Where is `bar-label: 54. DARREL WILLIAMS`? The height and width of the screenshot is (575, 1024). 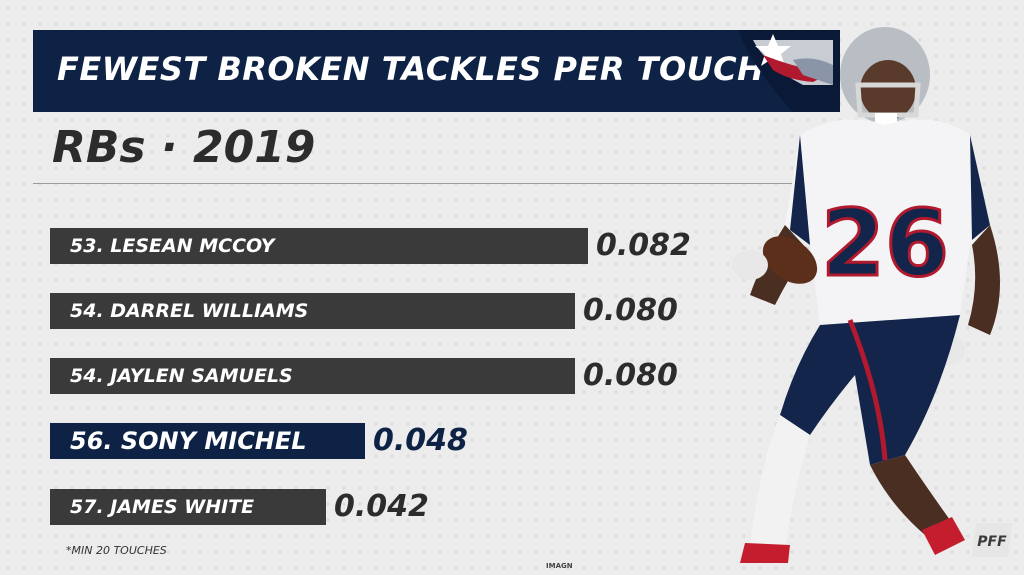 bar-label: 54. DARREL WILLIAMS is located at coordinates (189, 311).